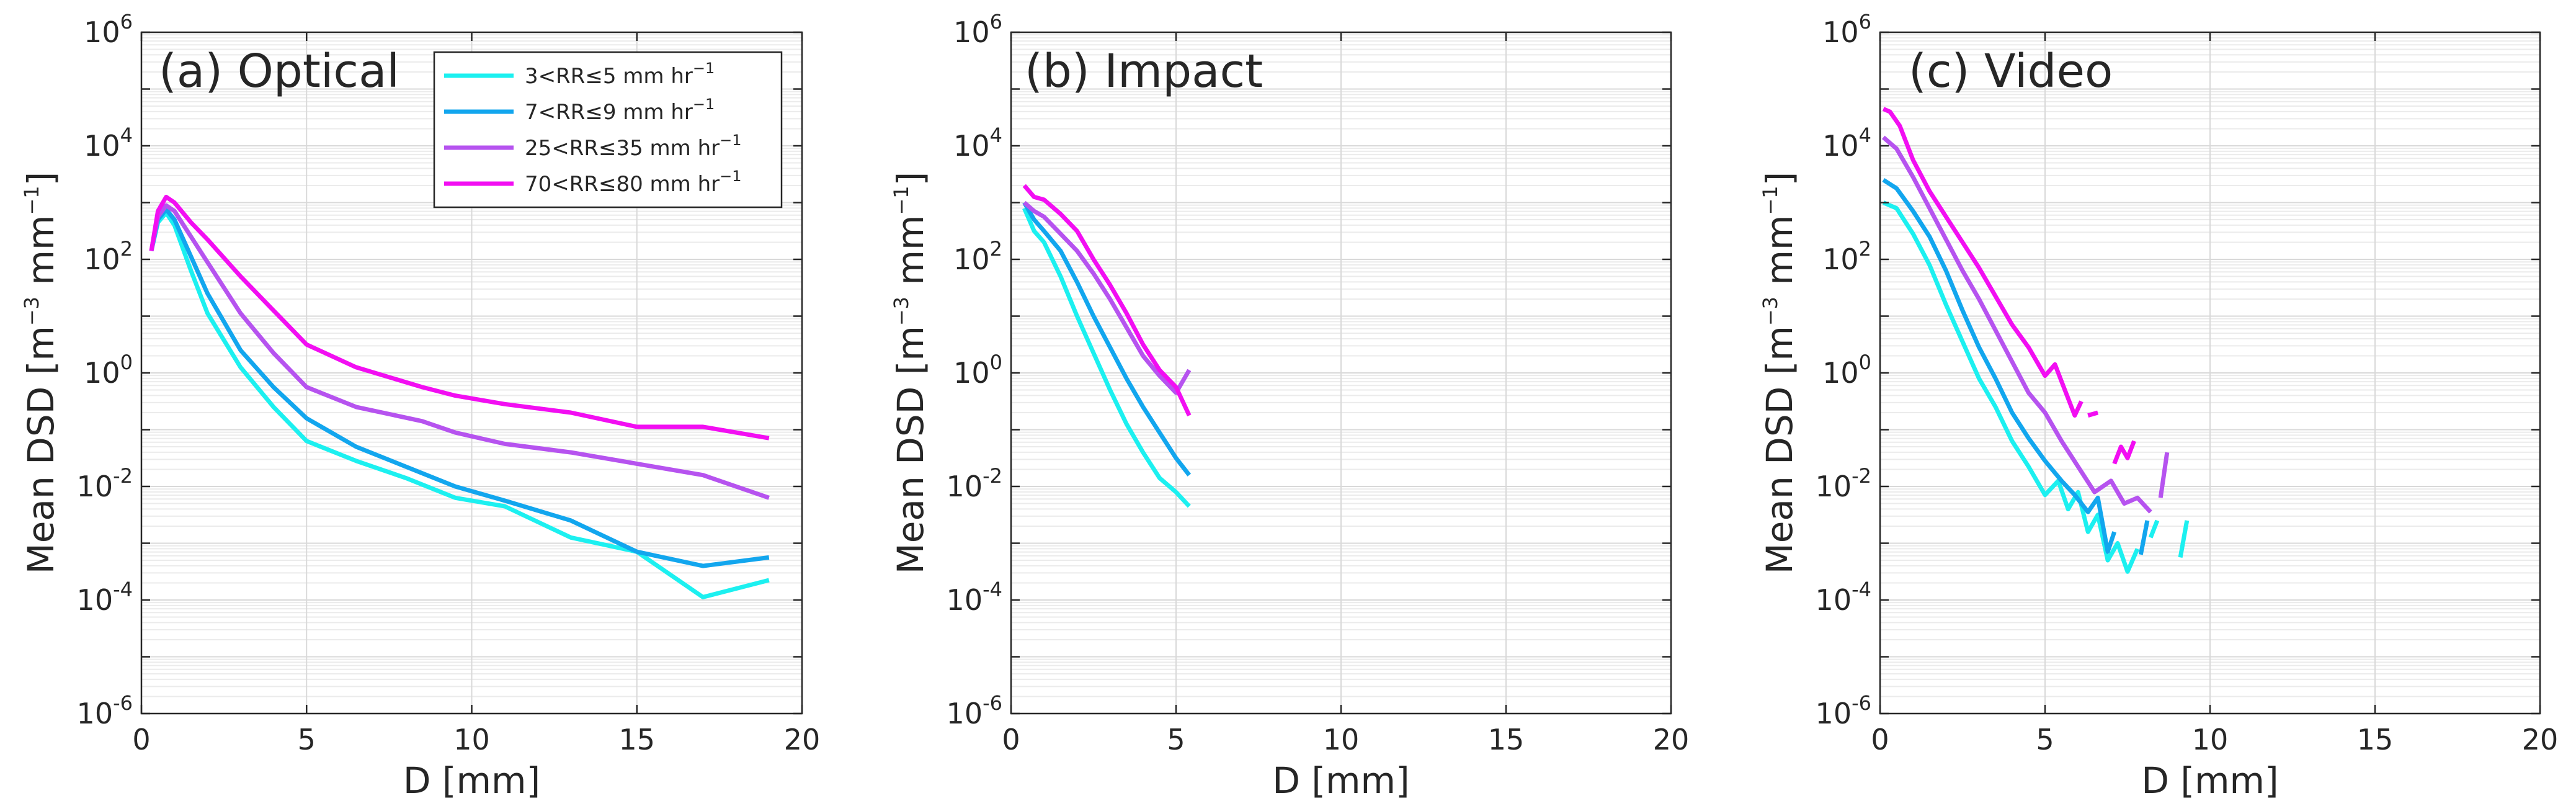 Image resolution: width=2576 pixels, height=806 pixels. I want to click on panel-title: (c) Video, so click(2011, 71).